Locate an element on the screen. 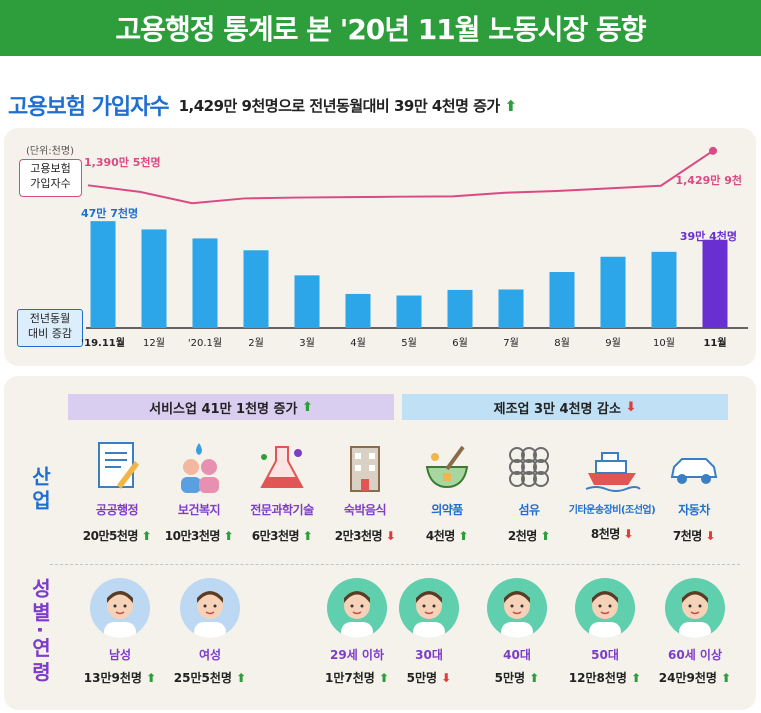  person-value-text: 13만9천명 is located at coordinates (112, 678).